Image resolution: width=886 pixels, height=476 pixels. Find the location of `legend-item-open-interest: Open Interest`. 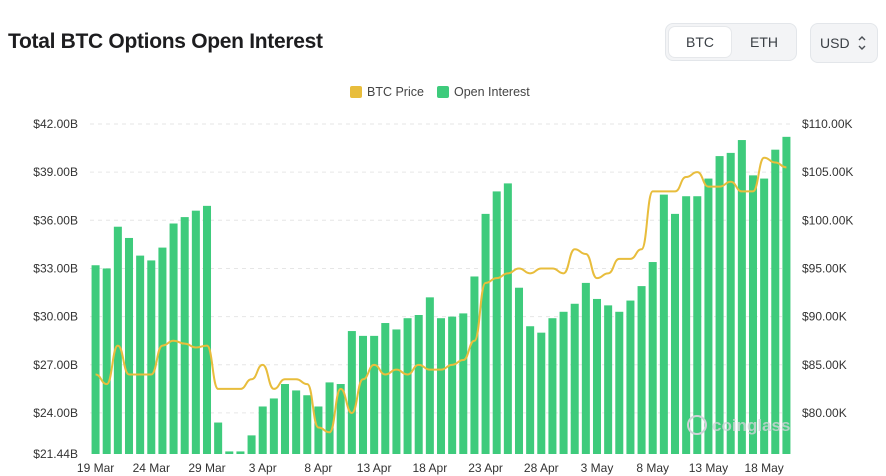

legend-item-open-interest: Open Interest is located at coordinates (483, 92).